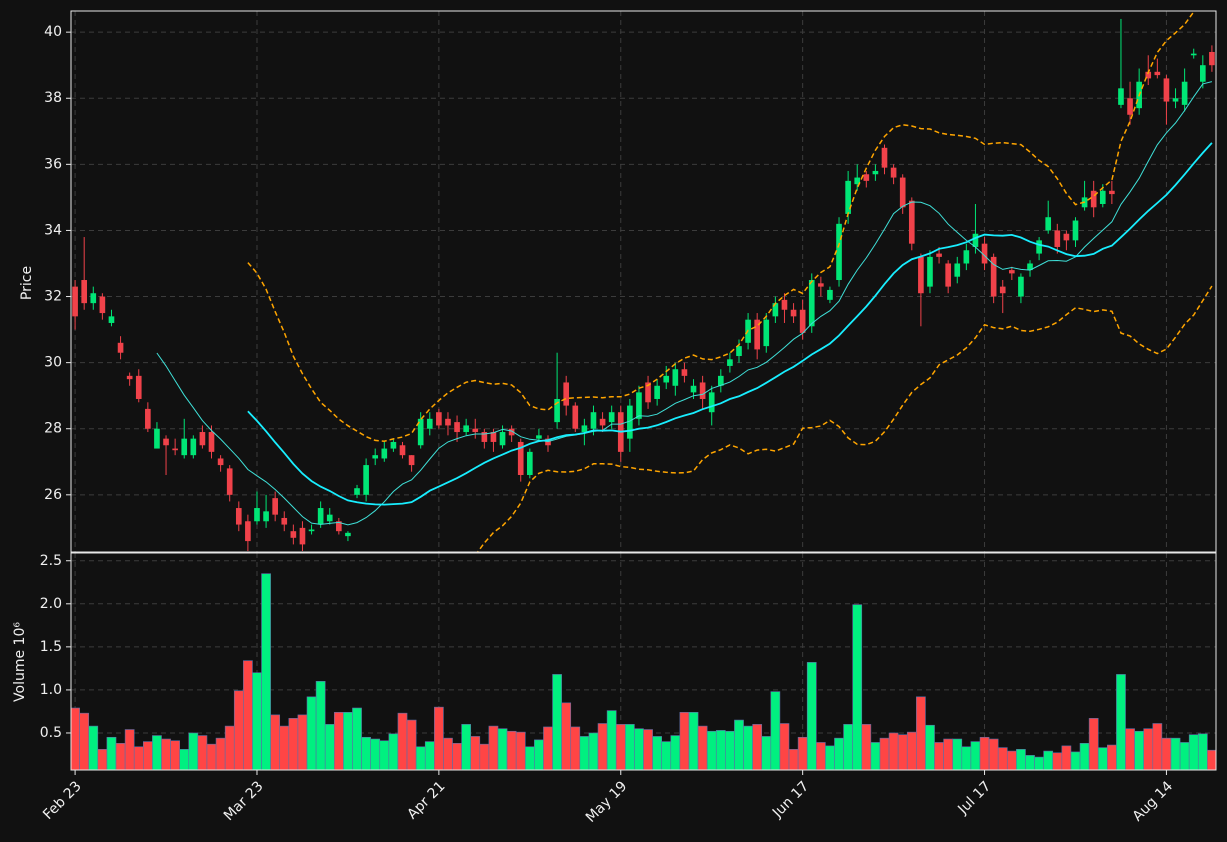 The image size is (1227, 842). I want to click on y-tick-label: 36, so click(53, 164).